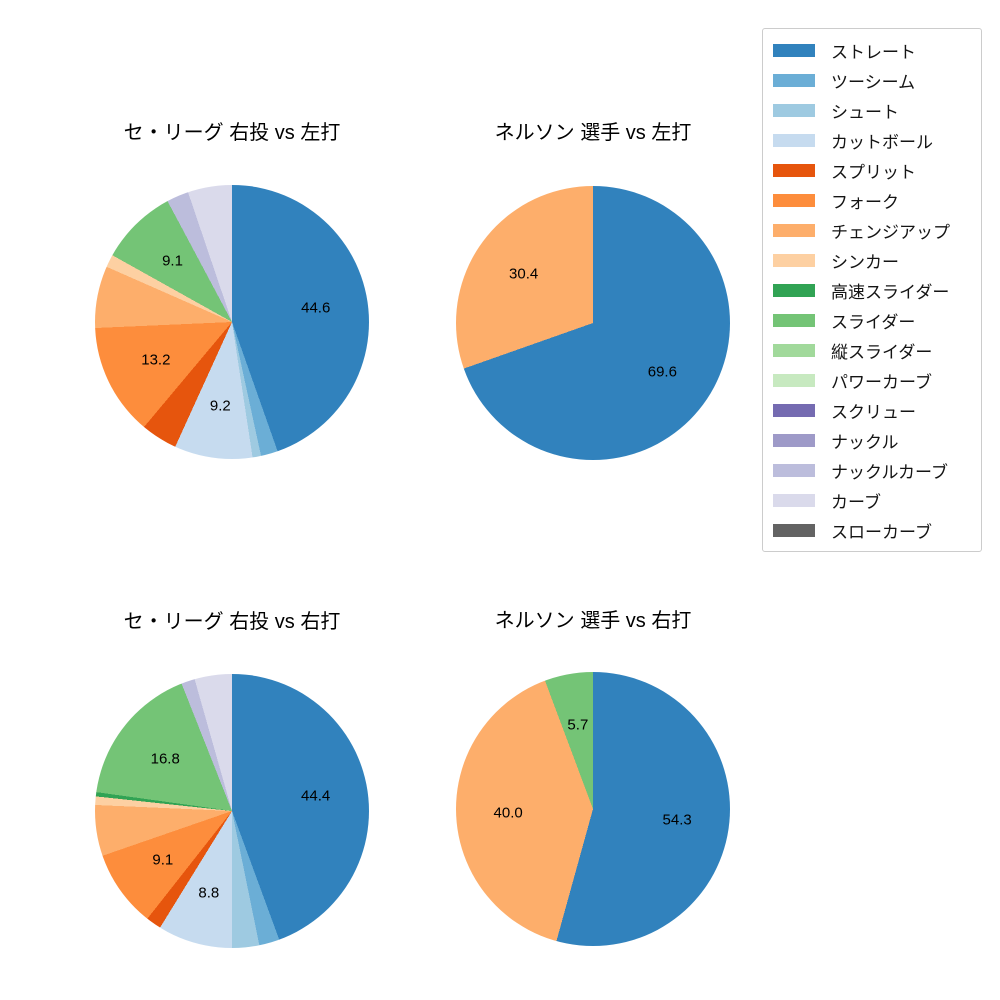  I want to click on slice-value-label: 30.4, so click(524, 274).